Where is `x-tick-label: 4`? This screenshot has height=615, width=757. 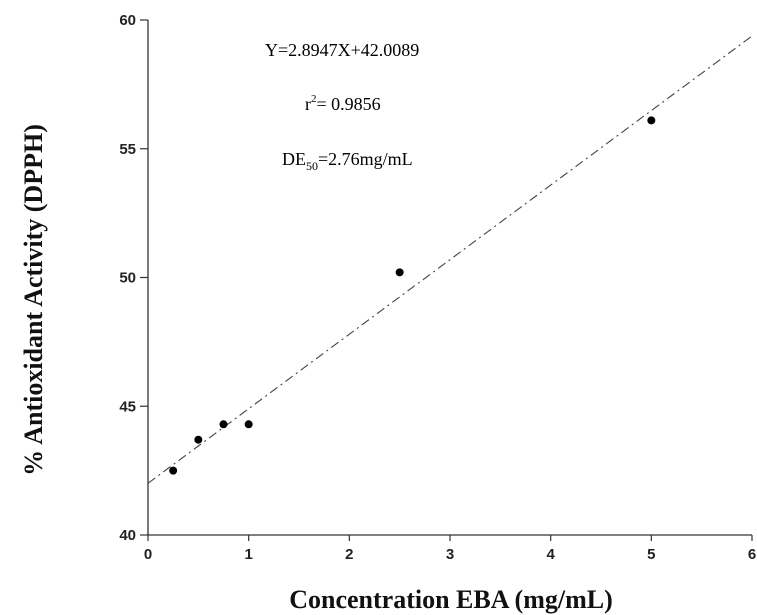
x-tick-label: 4 is located at coordinates (550, 554).